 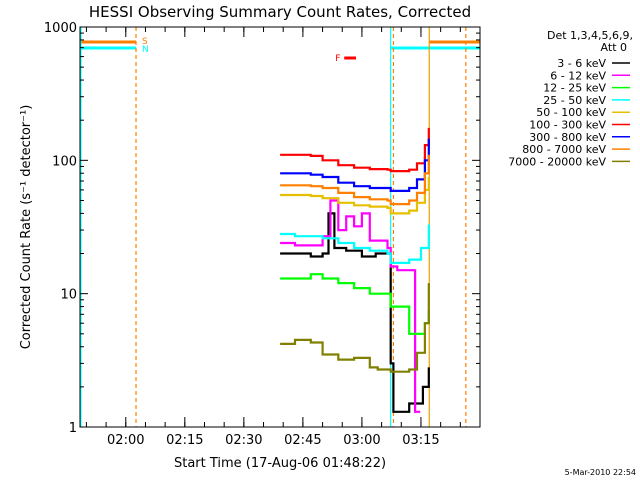 What do you see at coordinates (600, 472) in the screenshot?
I see `footer-timestamp: 5-Mar-2010 22:54` at bounding box center [600, 472].